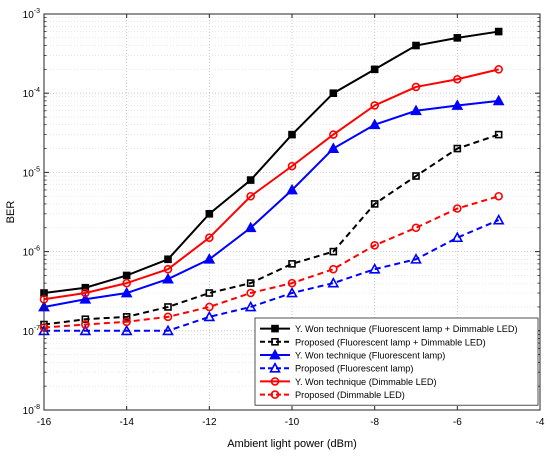  Describe the element at coordinates (374, 422) in the screenshot. I see `x-tick-label: -8` at that location.